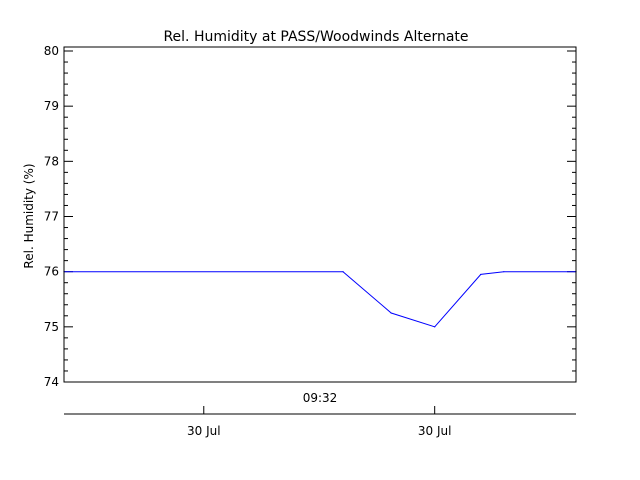 The image size is (640, 480). I want to click on y-tick-label: 77, so click(51, 217).